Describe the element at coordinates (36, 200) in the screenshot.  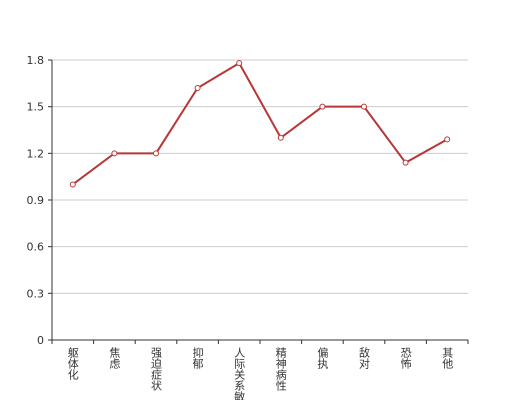
I see `y-tick-label: 0.9` at that location.